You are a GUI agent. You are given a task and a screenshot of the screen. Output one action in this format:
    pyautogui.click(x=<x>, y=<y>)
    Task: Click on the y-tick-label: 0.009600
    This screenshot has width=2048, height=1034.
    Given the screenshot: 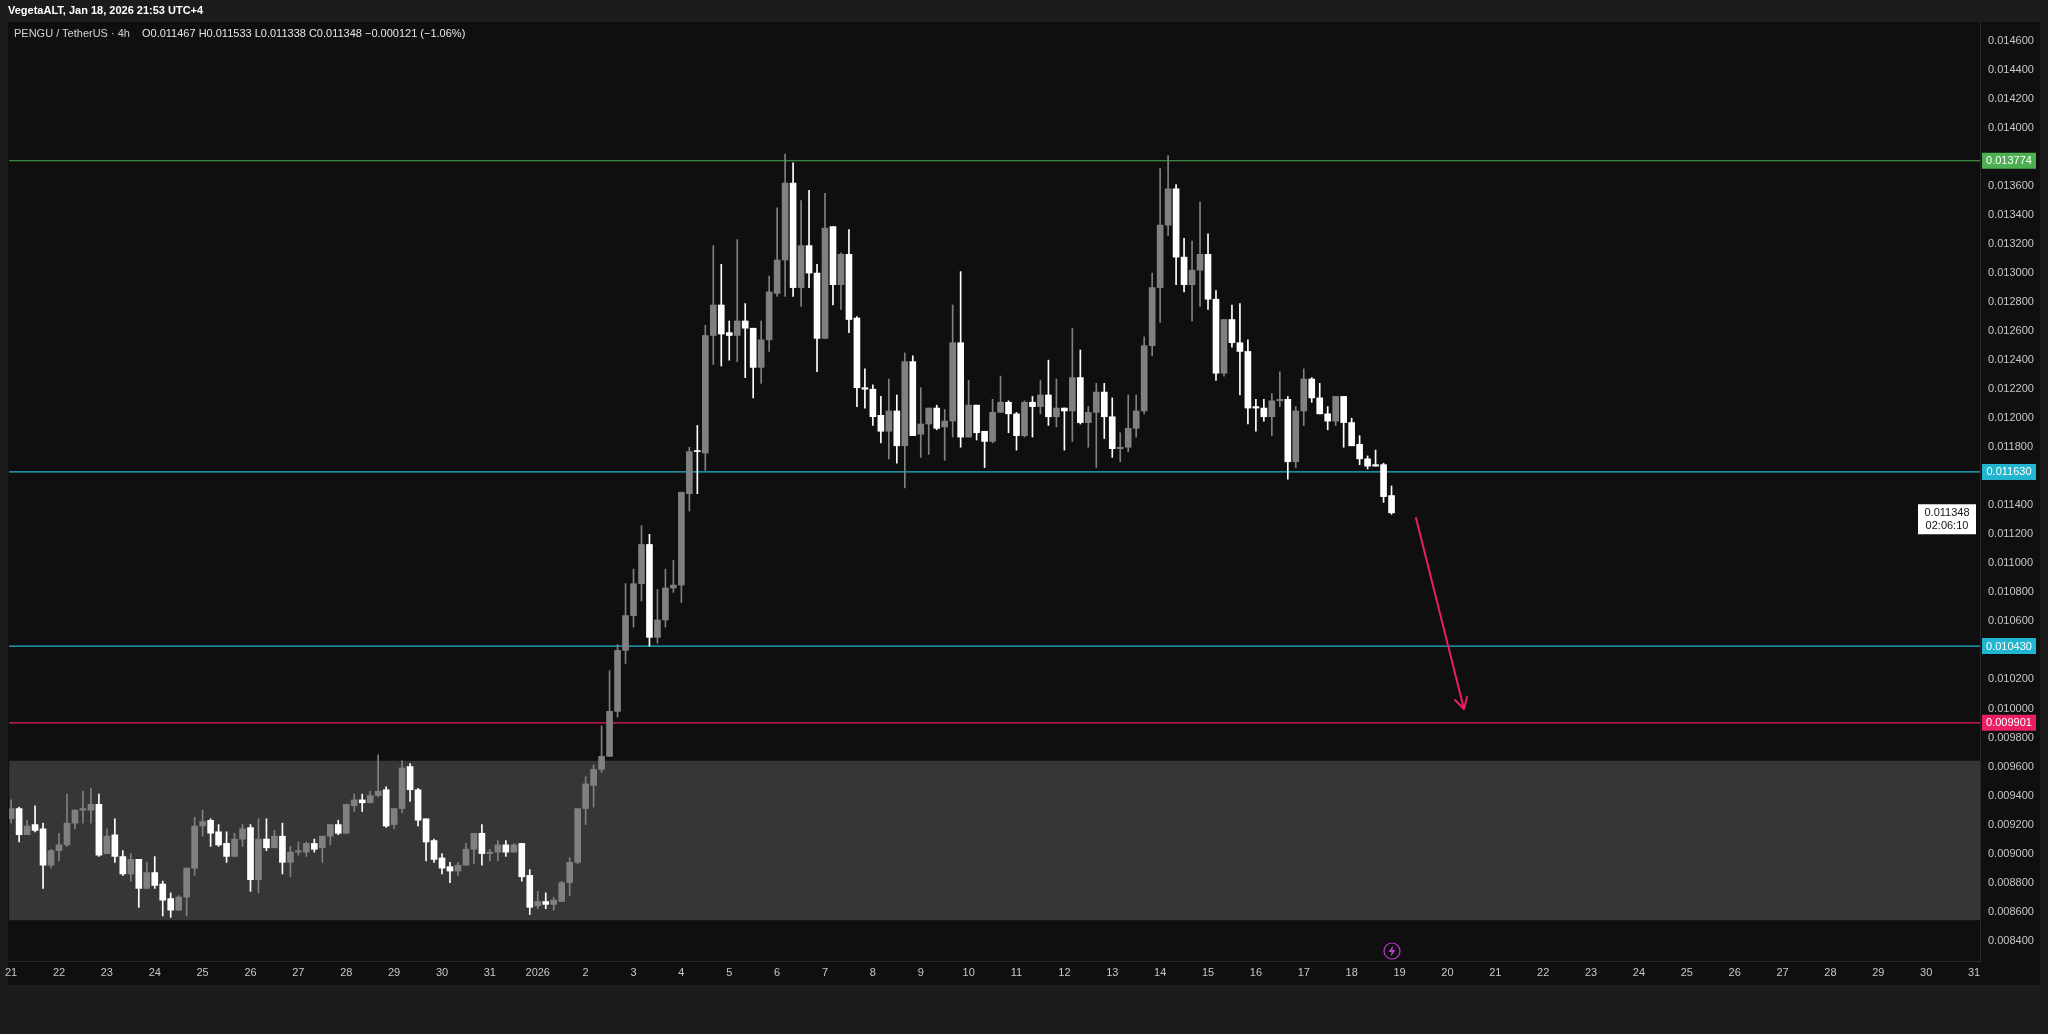 What is the action you would take?
    pyautogui.click(x=2011, y=765)
    